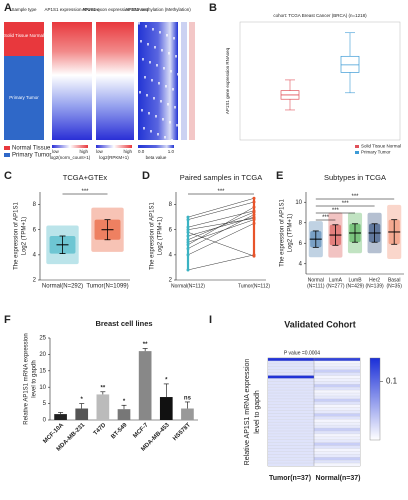 This screenshot has width=408, height=500. I want to click on x-tick-label: HS578T, so click(182, 432).